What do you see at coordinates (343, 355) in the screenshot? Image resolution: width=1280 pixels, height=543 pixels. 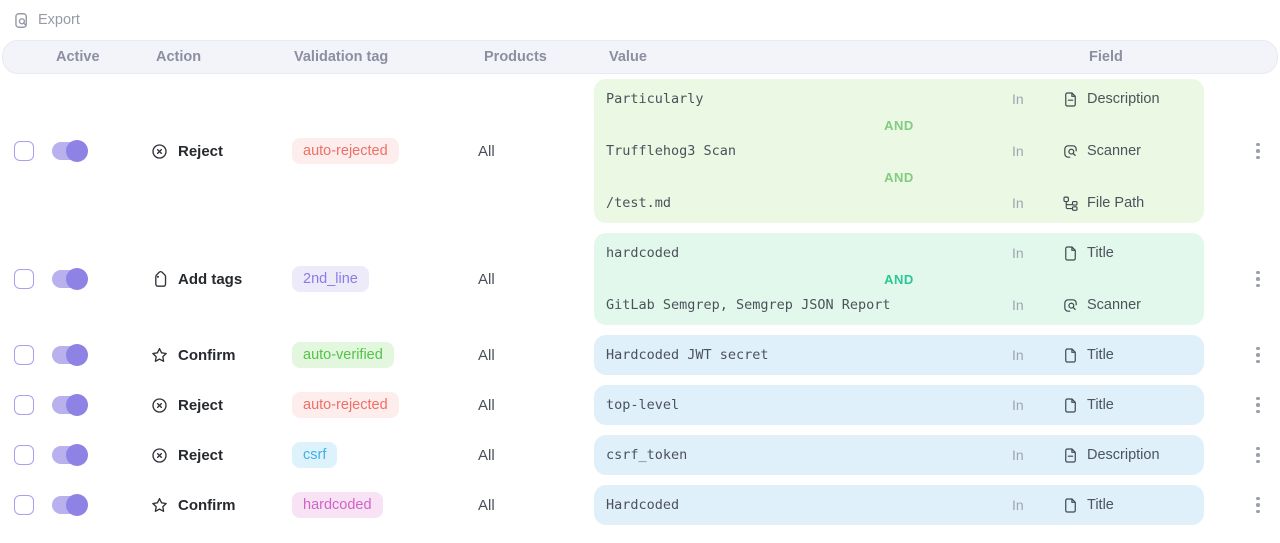 I see `validation-tag: auto-verified` at bounding box center [343, 355].